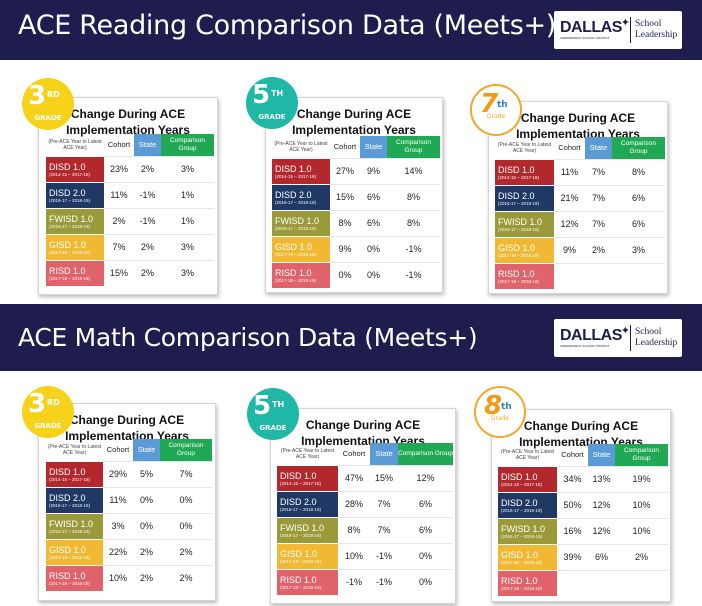 The width and height of the screenshot is (702, 606). I want to click on grade-number: 8, so click(493, 406).